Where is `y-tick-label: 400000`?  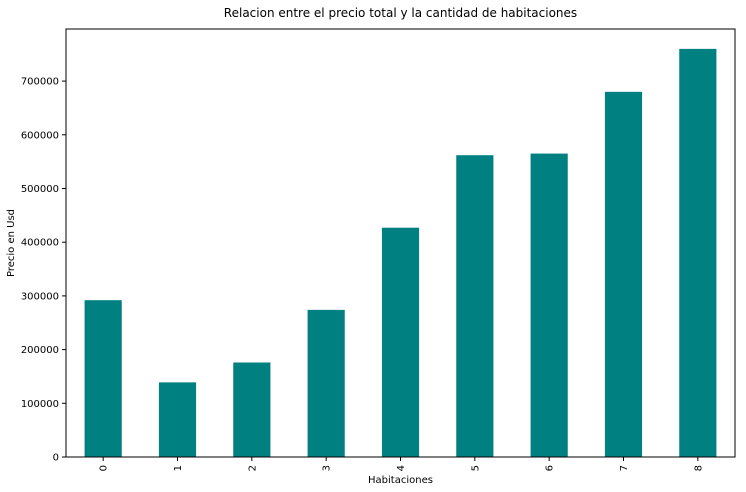 y-tick-label: 400000 is located at coordinates (40, 243).